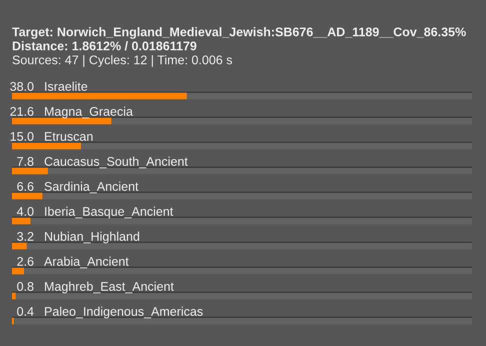  Describe the element at coordinates (22, 136) in the screenshot. I see `data-label: 15.0` at that location.